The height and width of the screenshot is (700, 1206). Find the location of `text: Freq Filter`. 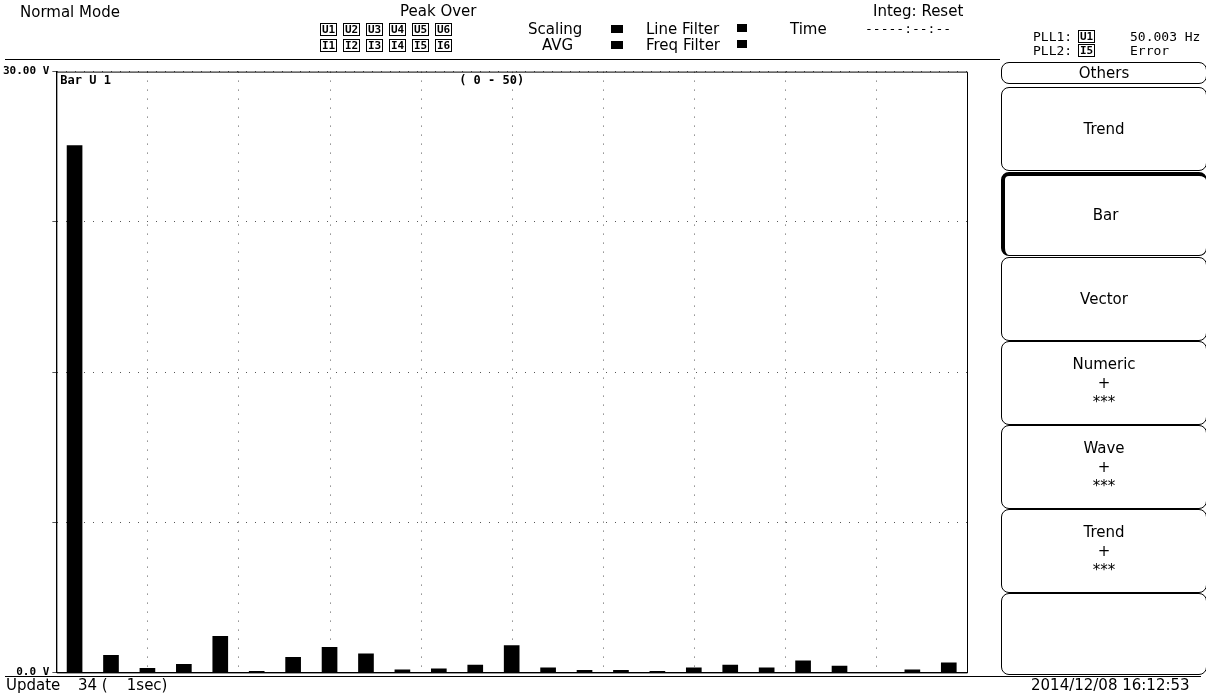

text: Freq Filter is located at coordinates (683, 45).